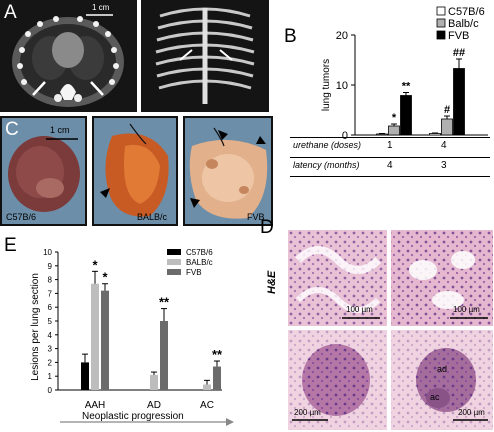  What do you see at coordinates (290, 36) in the screenshot?
I see `panel-label: B` at bounding box center [290, 36].